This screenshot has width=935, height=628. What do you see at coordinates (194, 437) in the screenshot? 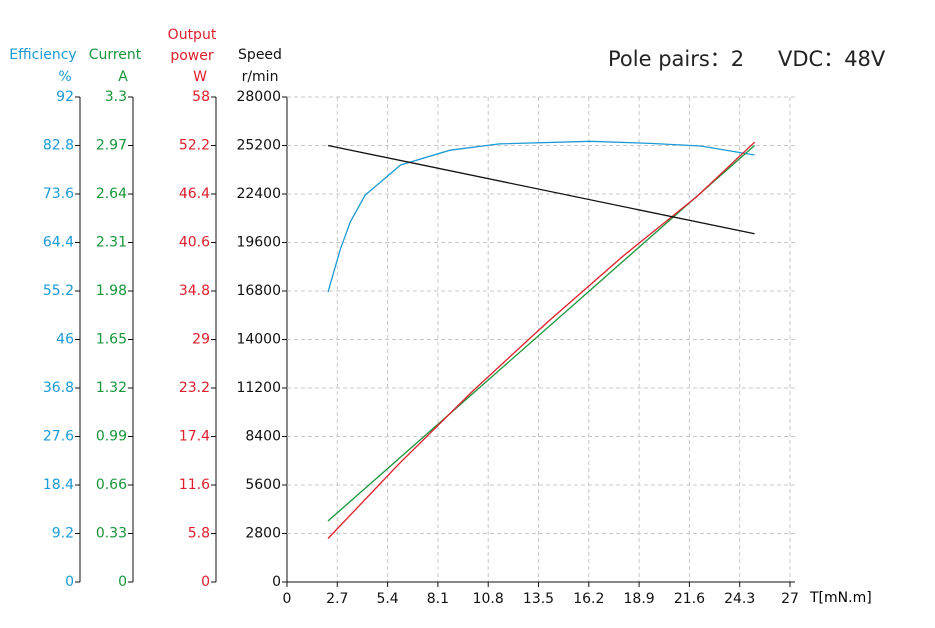
I see `y-tick-label: 17.4` at bounding box center [194, 437].